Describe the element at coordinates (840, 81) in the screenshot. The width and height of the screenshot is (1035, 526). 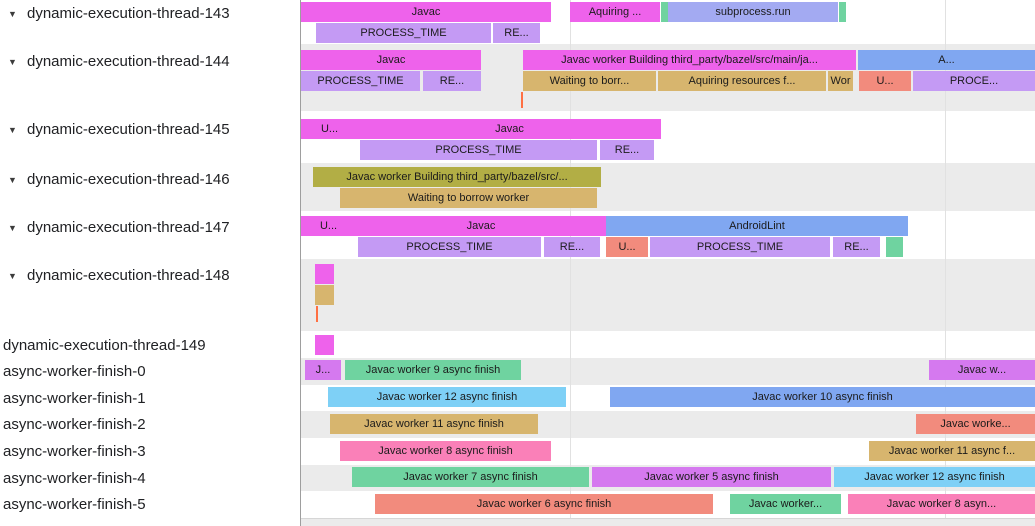
I see `trace-event-bar: Wor` at that location.